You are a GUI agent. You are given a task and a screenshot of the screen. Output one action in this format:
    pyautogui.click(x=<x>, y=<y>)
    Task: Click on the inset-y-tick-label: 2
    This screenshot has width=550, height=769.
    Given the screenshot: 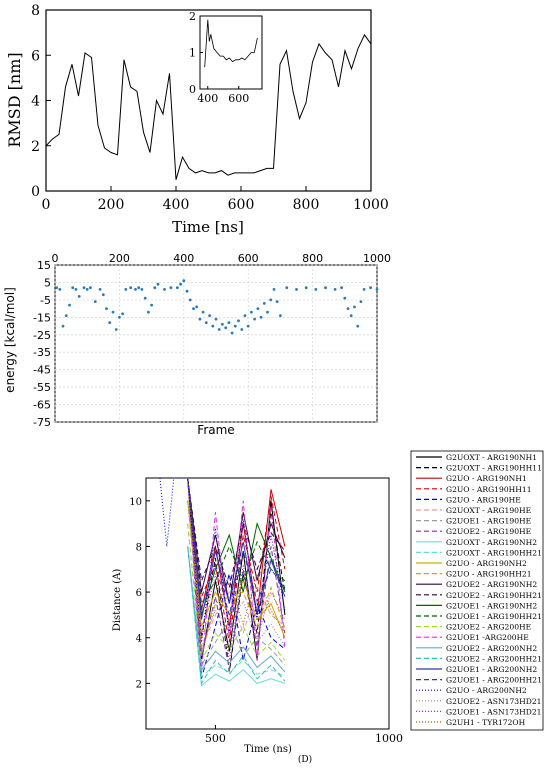 What is the action you would take?
    pyautogui.click(x=192, y=16)
    